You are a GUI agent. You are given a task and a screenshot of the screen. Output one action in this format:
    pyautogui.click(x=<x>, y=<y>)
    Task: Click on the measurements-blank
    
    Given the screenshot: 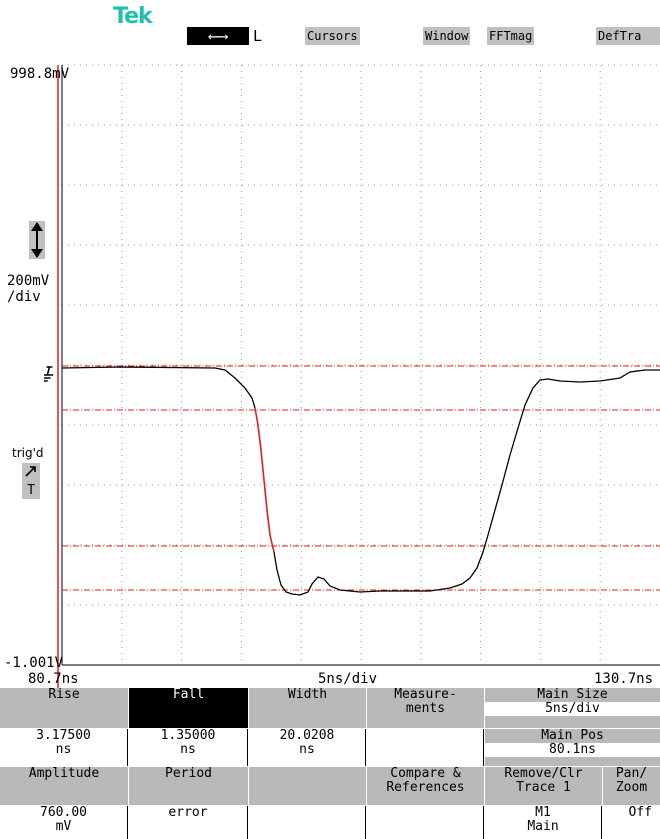 What is the action you would take?
    pyautogui.click(x=425, y=747)
    